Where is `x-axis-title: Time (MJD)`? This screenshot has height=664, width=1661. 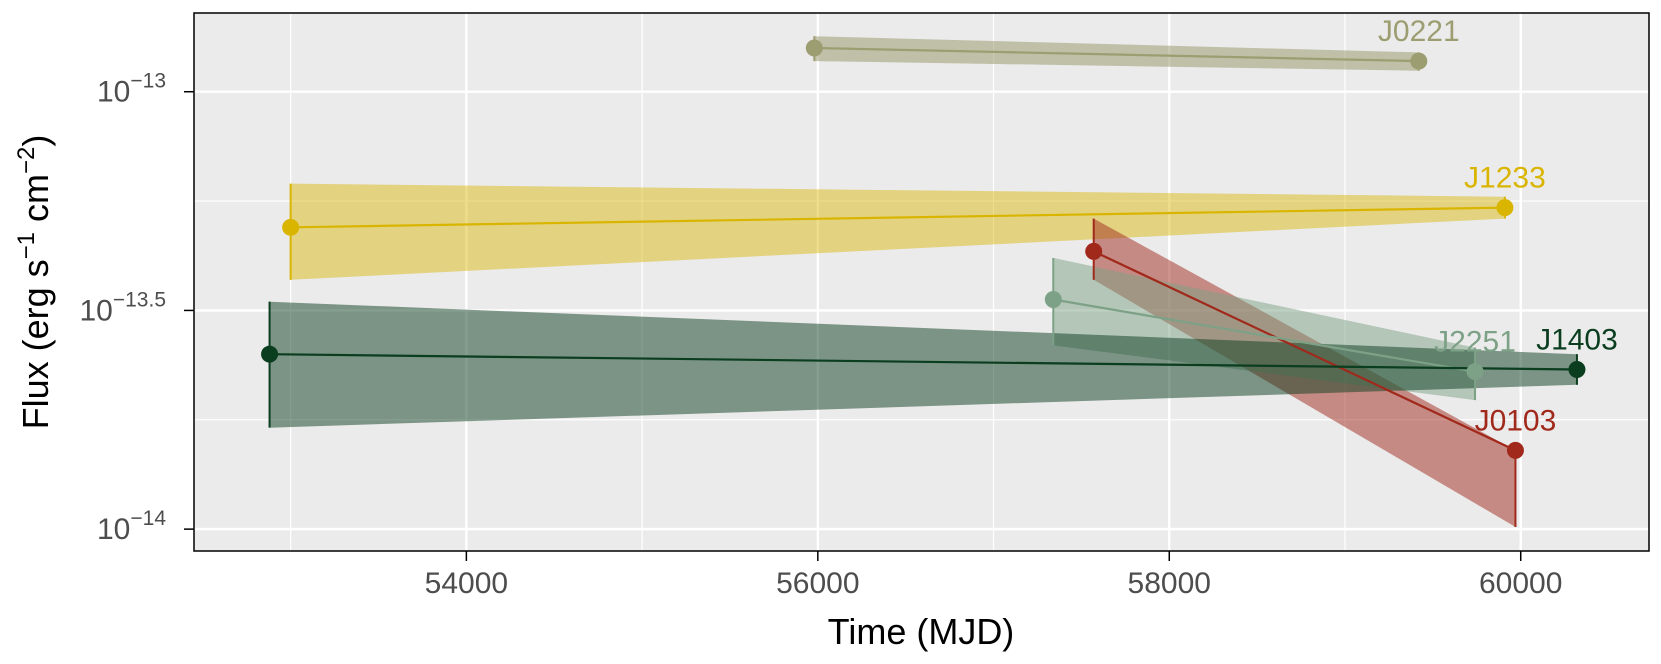 x-axis-title: Time (MJD) is located at coordinates (921, 631).